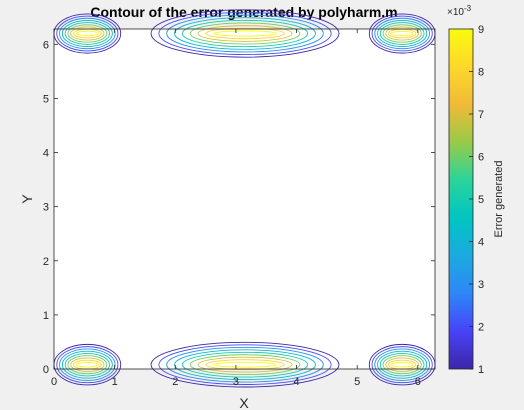 Image resolution: width=524 pixels, height=410 pixels. What do you see at coordinates (481, 370) in the screenshot?
I see `colorbar-tick-label: 1` at bounding box center [481, 370].